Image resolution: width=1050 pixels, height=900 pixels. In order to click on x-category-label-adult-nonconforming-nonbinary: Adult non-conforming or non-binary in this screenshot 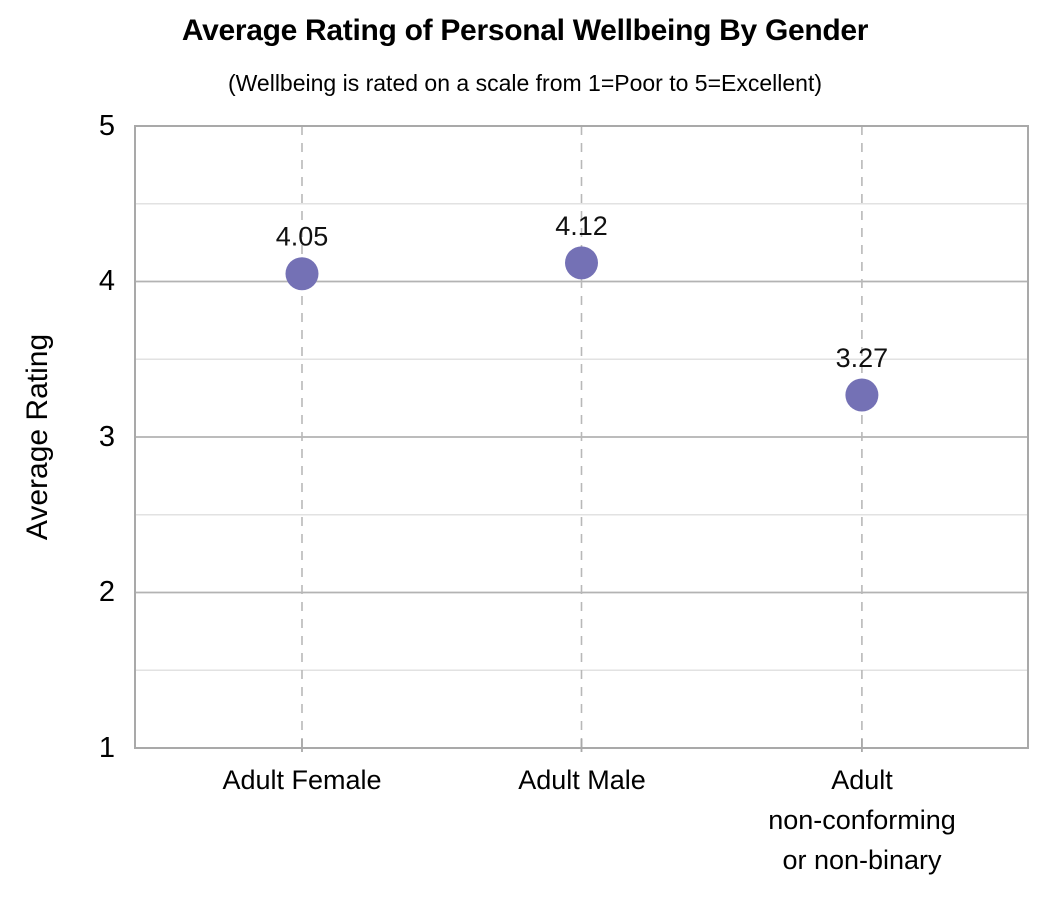, I will do `click(862, 820)`.